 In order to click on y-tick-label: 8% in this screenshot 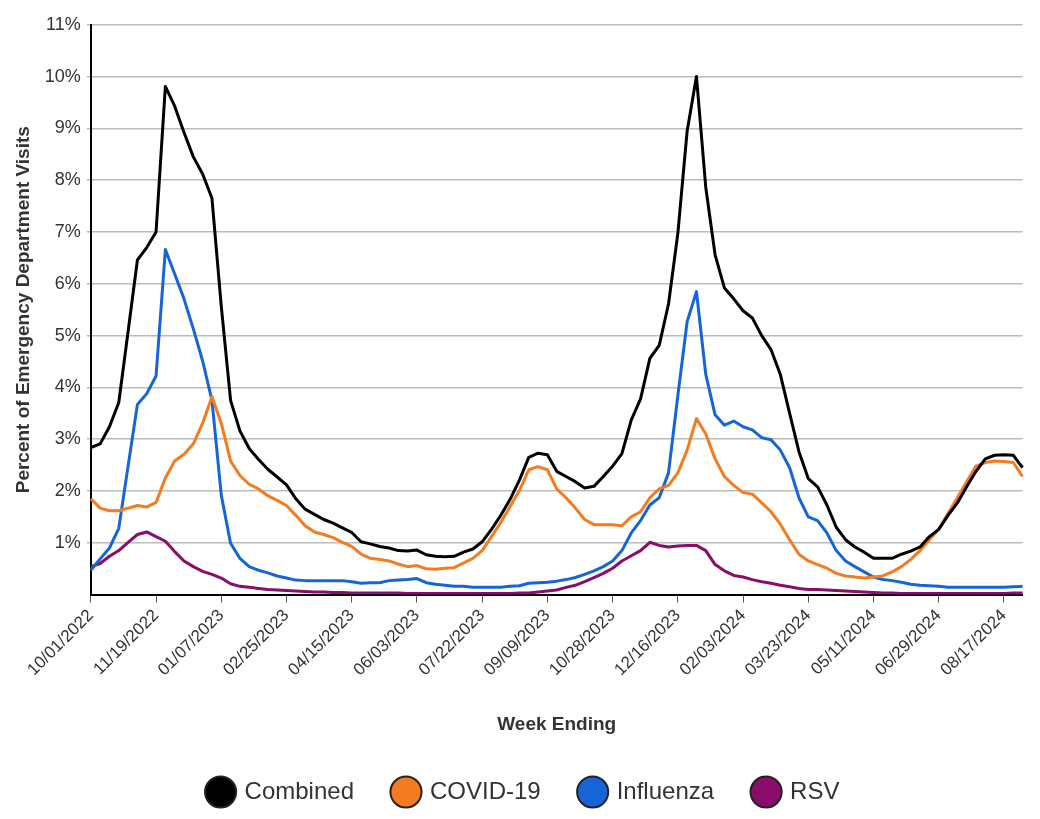, I will do `click(67, 179)`.